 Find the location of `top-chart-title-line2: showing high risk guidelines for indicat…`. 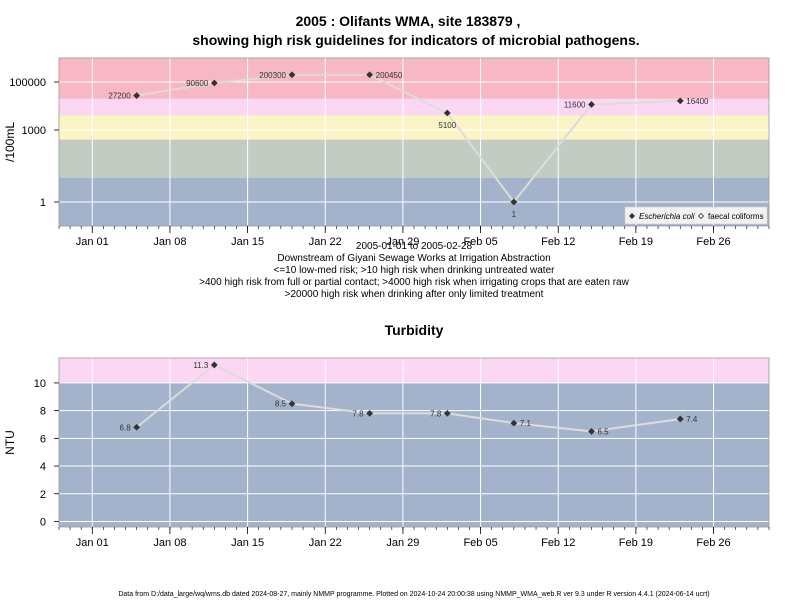

top-chart-title-line2: showing high risk guidelines for indicat… is located at coordinates (415, 40).